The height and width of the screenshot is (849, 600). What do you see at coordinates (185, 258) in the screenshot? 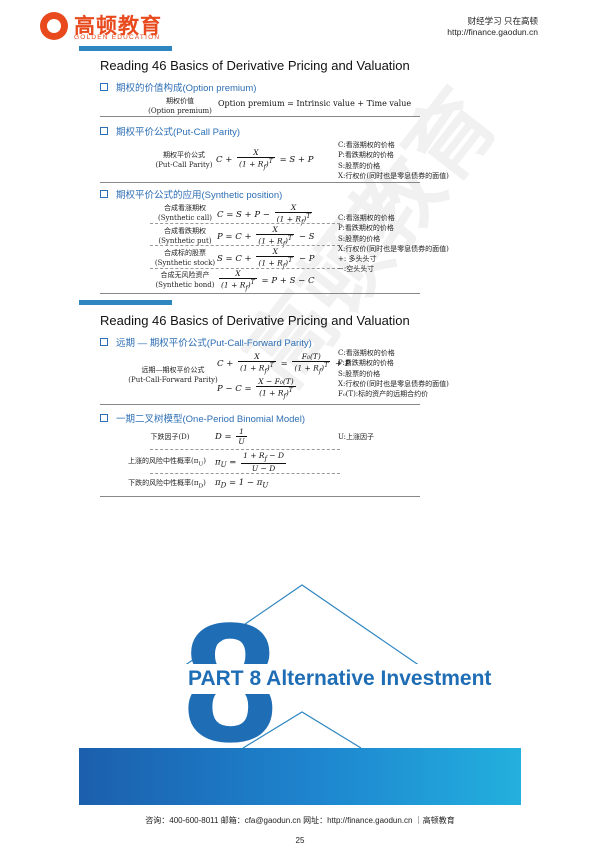
I see `label-synthetic-stock: 合成标的股票 (Synthetic stock)` at bounding box center [185, 258].